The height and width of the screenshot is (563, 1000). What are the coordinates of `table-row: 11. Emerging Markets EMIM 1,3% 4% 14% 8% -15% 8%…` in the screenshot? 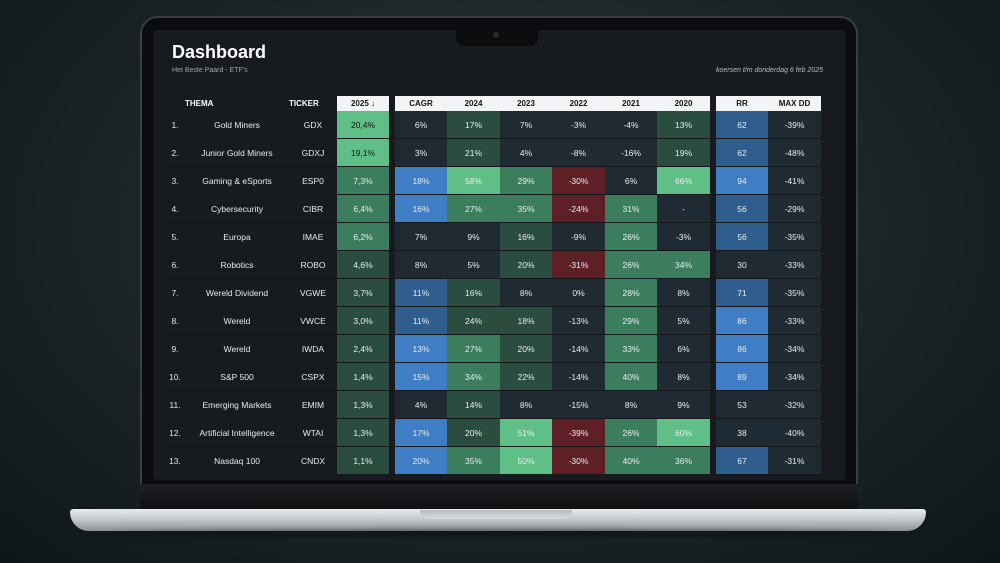 It's located at (493, 405).